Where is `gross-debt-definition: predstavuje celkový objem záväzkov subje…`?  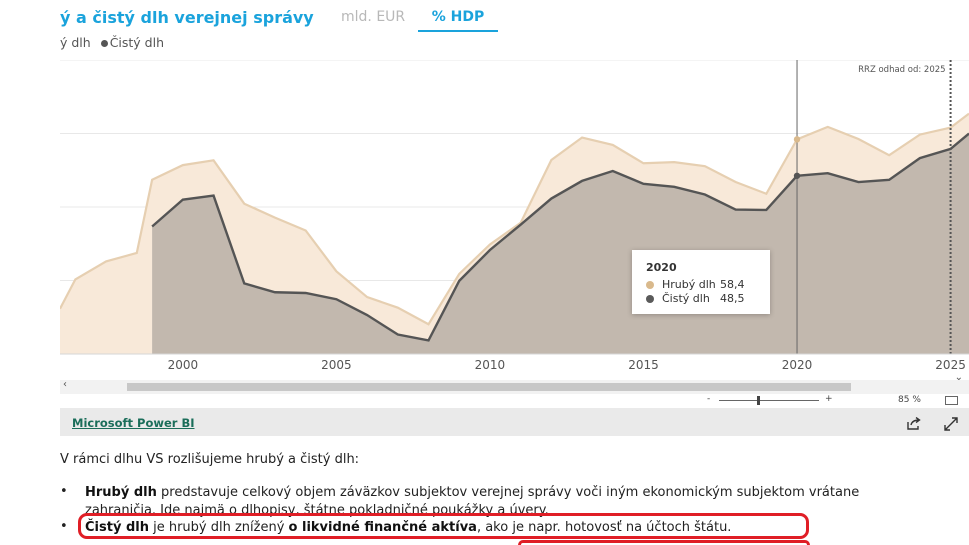
gross-debt-definition: predstavuje celkový objem záväzkov subje… is located at coordinates (508, 492).